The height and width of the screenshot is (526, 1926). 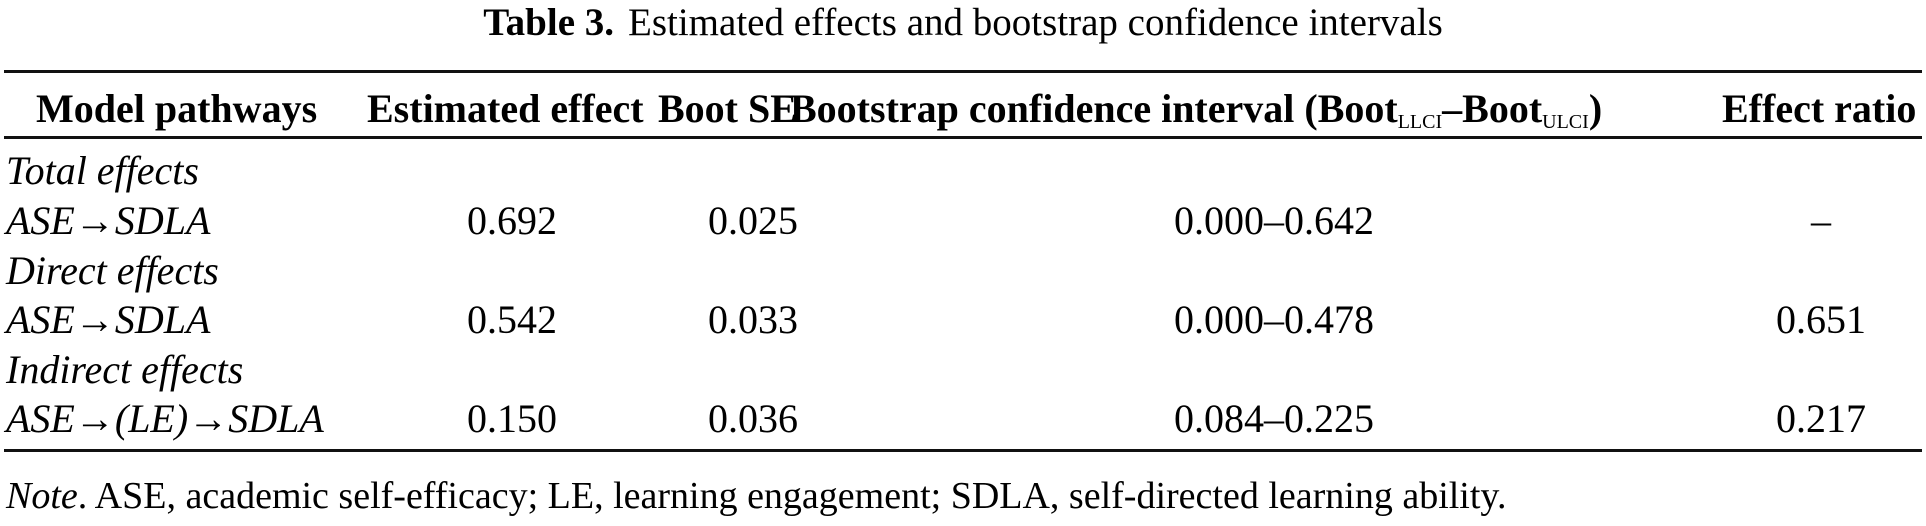 I want to click on top-rule, so click(x=963, y=71).